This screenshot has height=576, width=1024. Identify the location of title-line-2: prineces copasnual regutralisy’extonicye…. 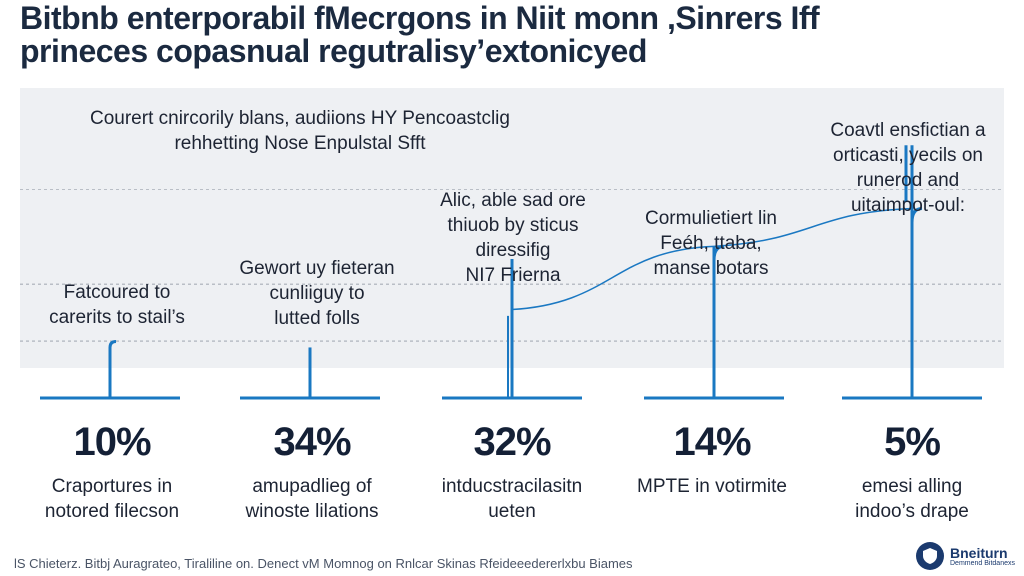
(333, 51).